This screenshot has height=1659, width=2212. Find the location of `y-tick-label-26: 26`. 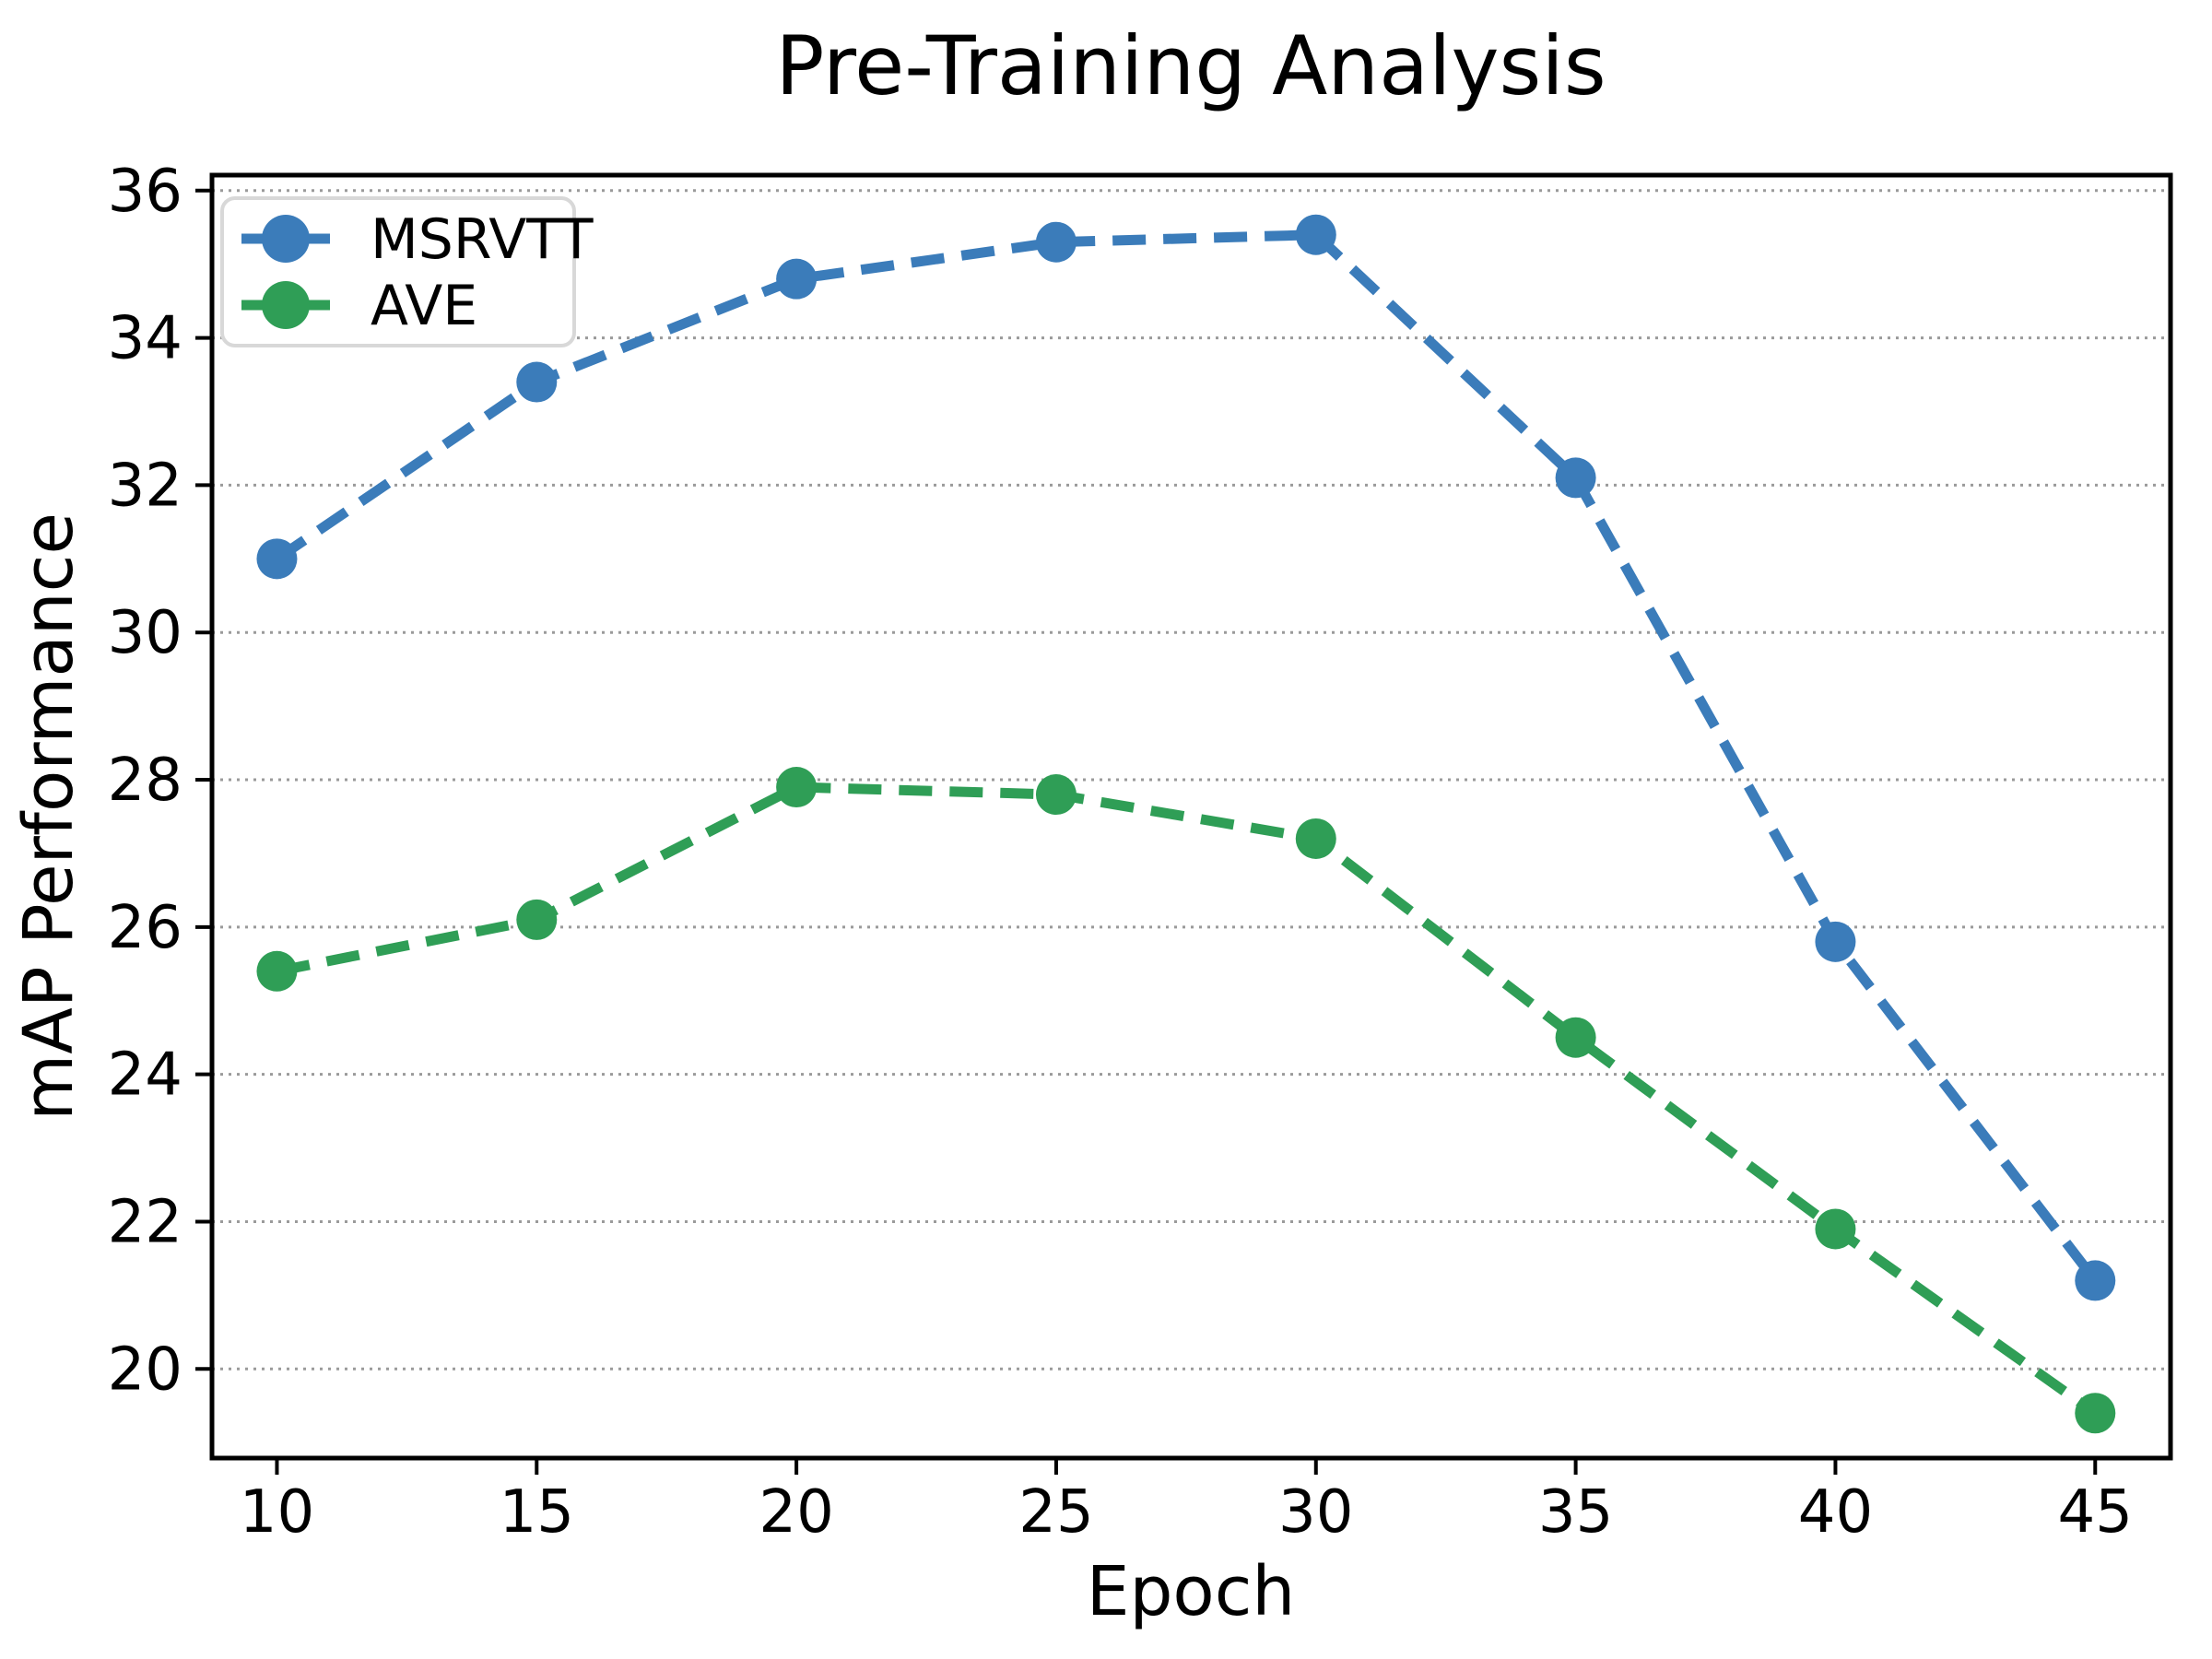

y-tick-label-26: 26 is located at coordinates (145, 928).